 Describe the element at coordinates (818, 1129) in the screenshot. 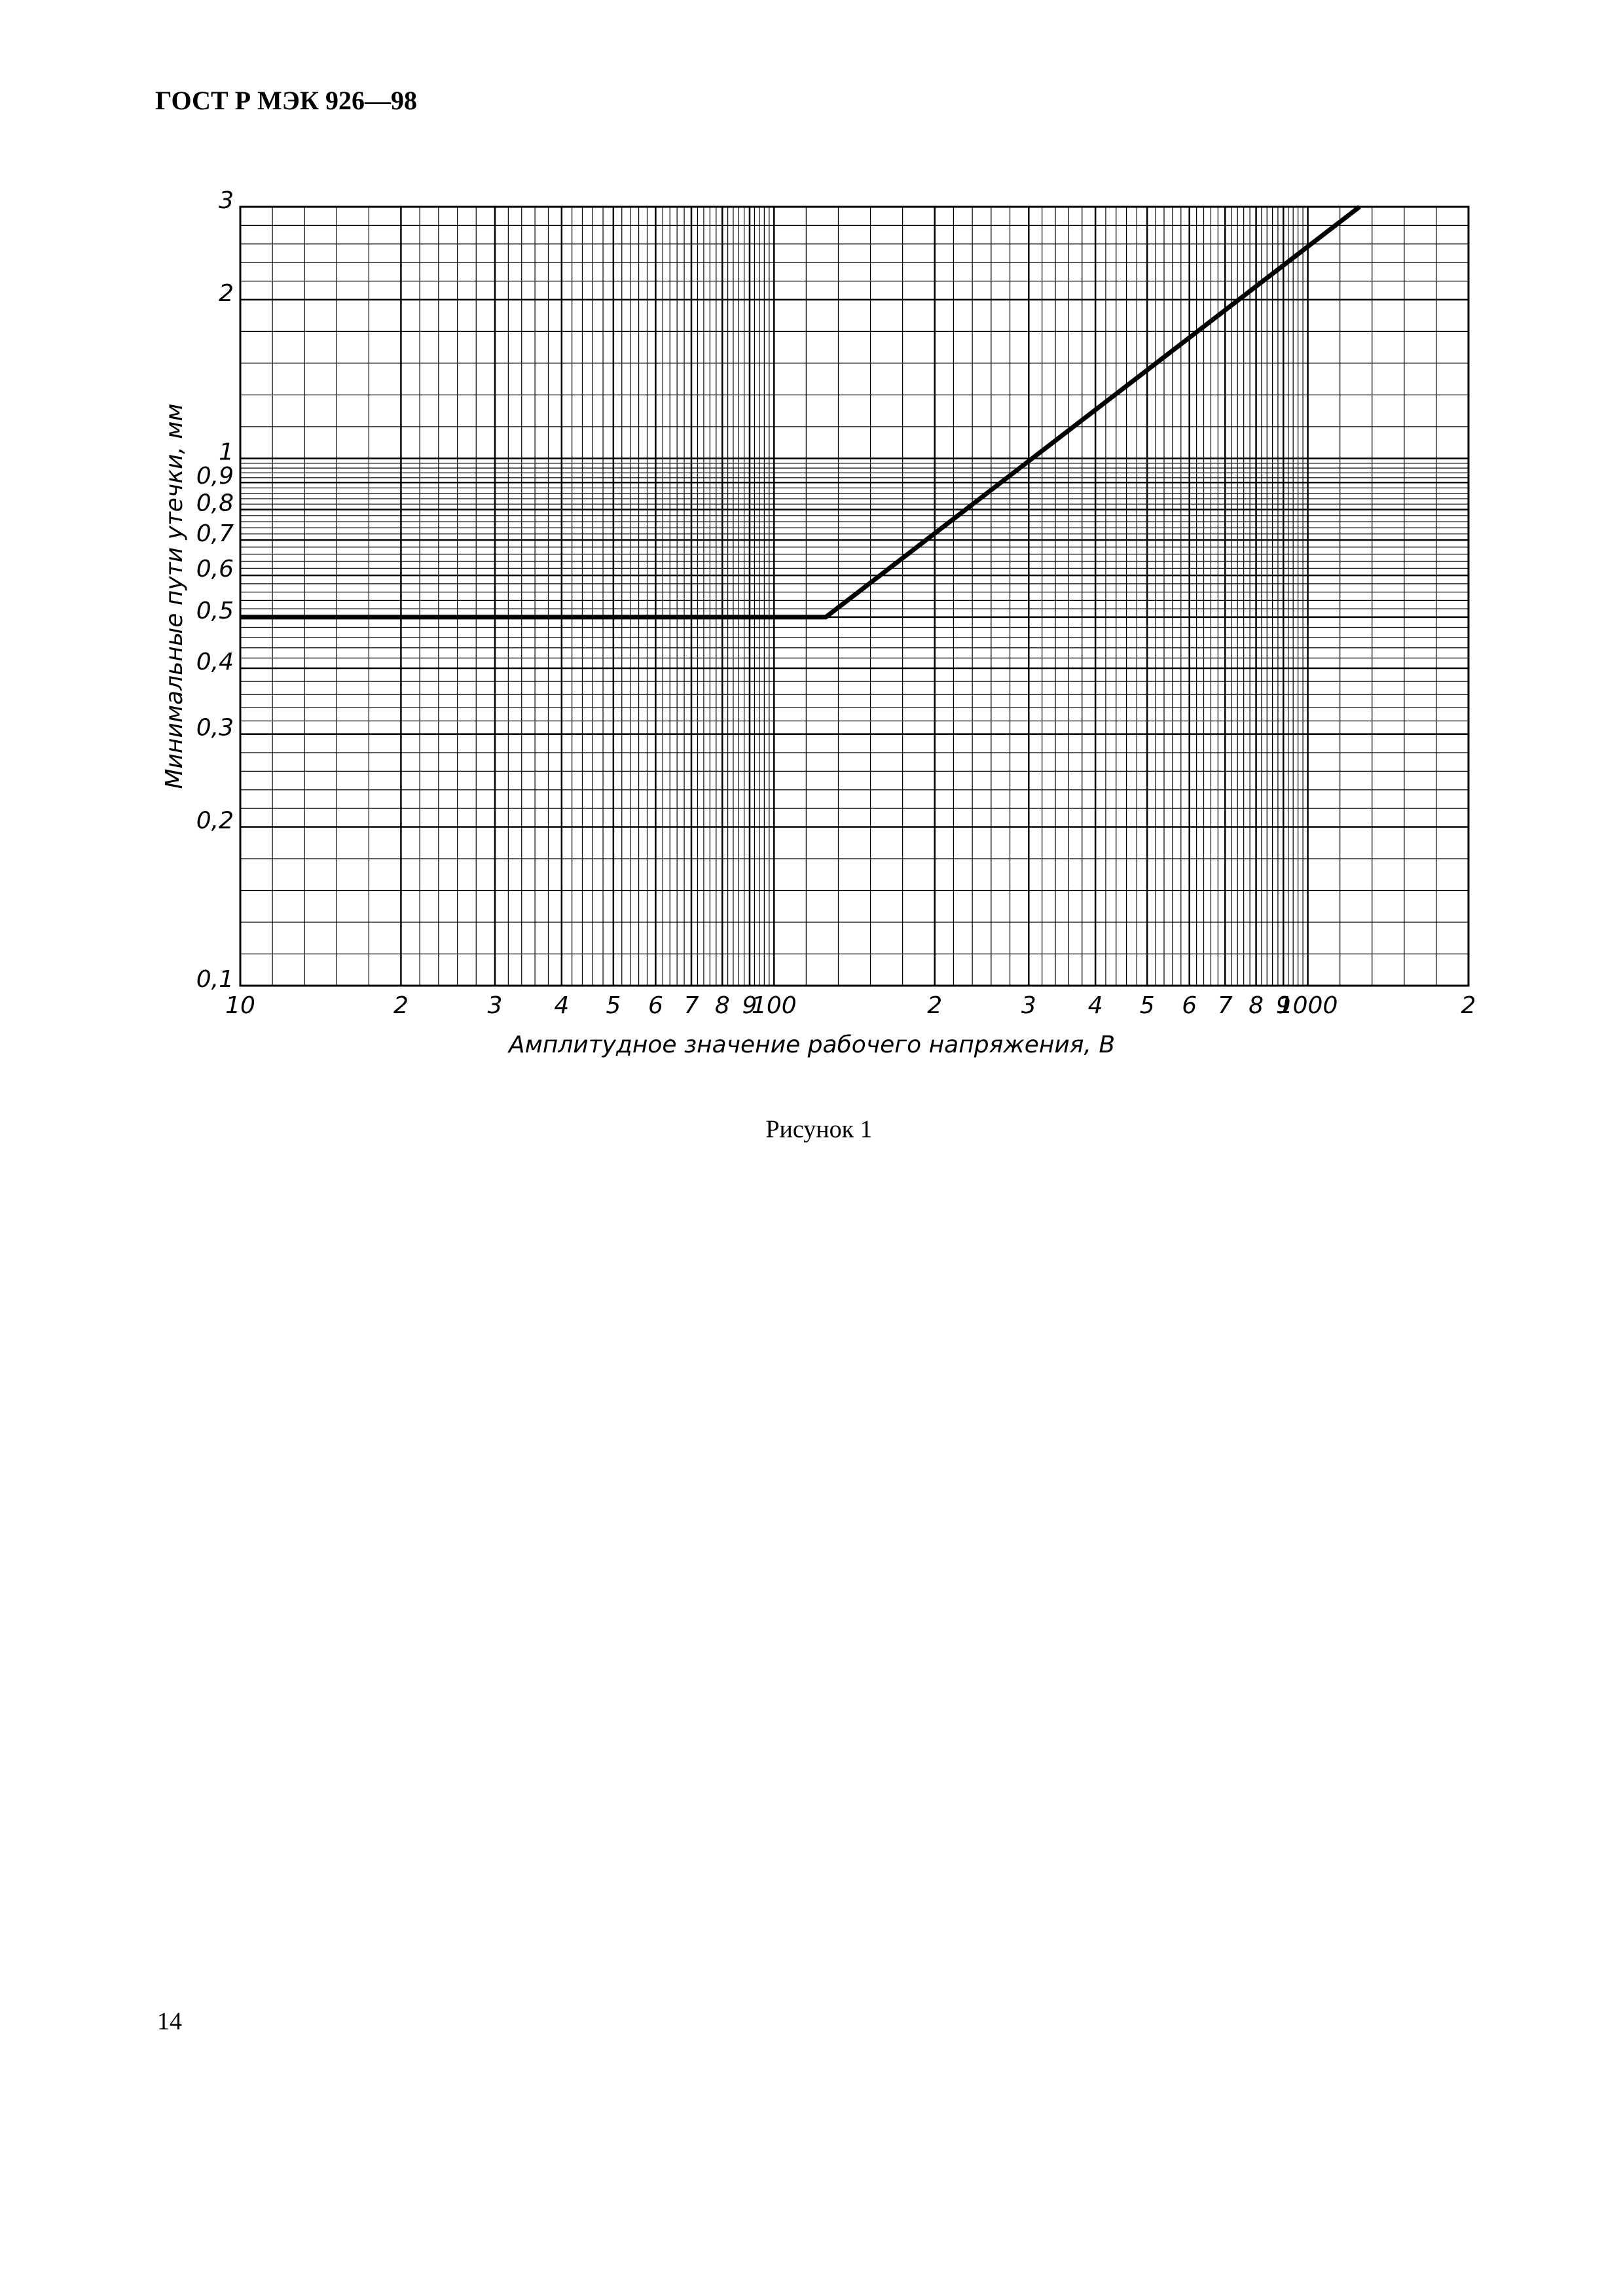

I see `figure-caption: Рисунок 1` at that location.